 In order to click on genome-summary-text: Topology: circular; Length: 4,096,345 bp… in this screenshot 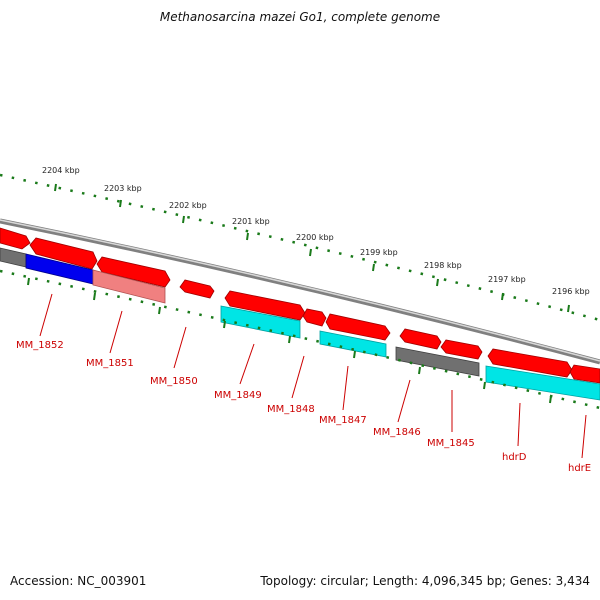, I will do `click(425, 581)`.